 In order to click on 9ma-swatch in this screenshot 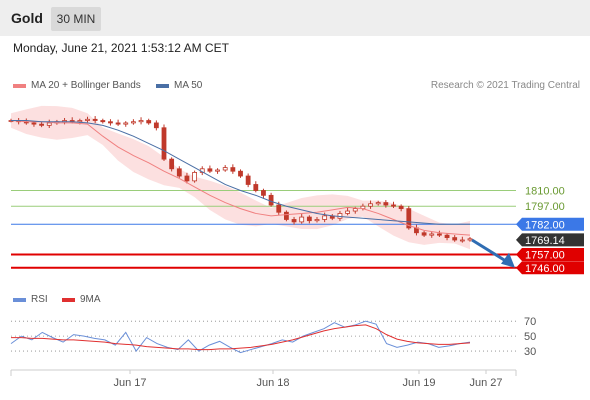, I will do `click(68, 299)`.